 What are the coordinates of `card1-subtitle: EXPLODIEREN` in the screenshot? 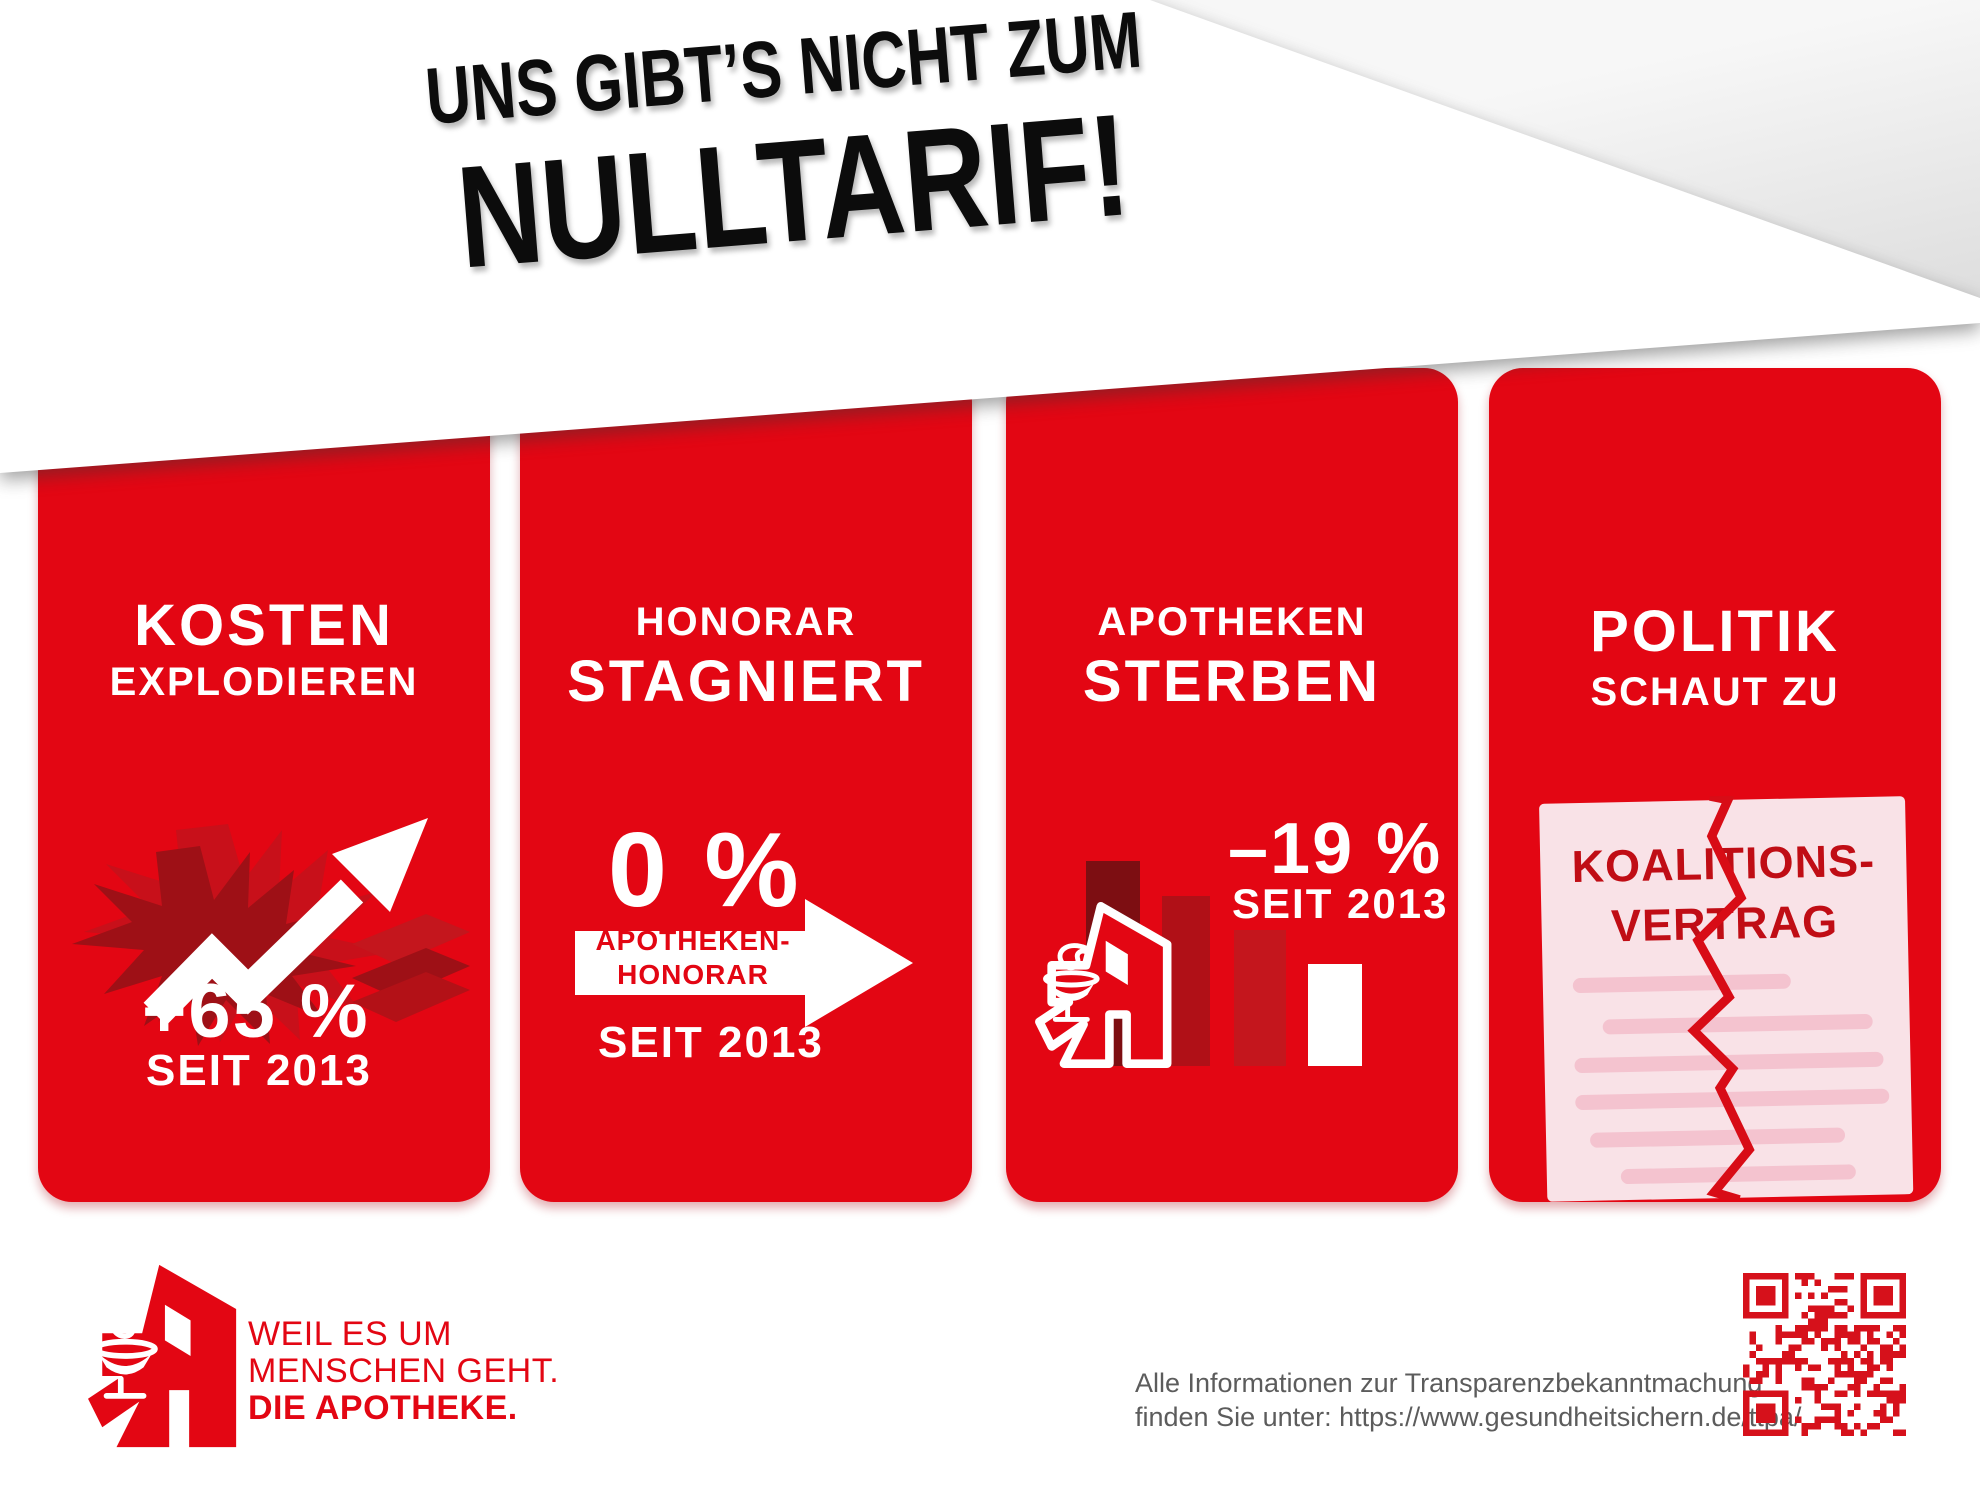 It's located at (264, 682).